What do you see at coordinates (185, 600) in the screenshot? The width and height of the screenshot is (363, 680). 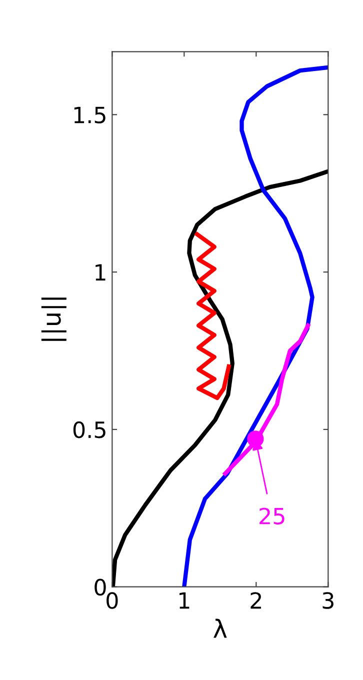 I see `x-tick-label: 1` at bounding box center [185, 600].